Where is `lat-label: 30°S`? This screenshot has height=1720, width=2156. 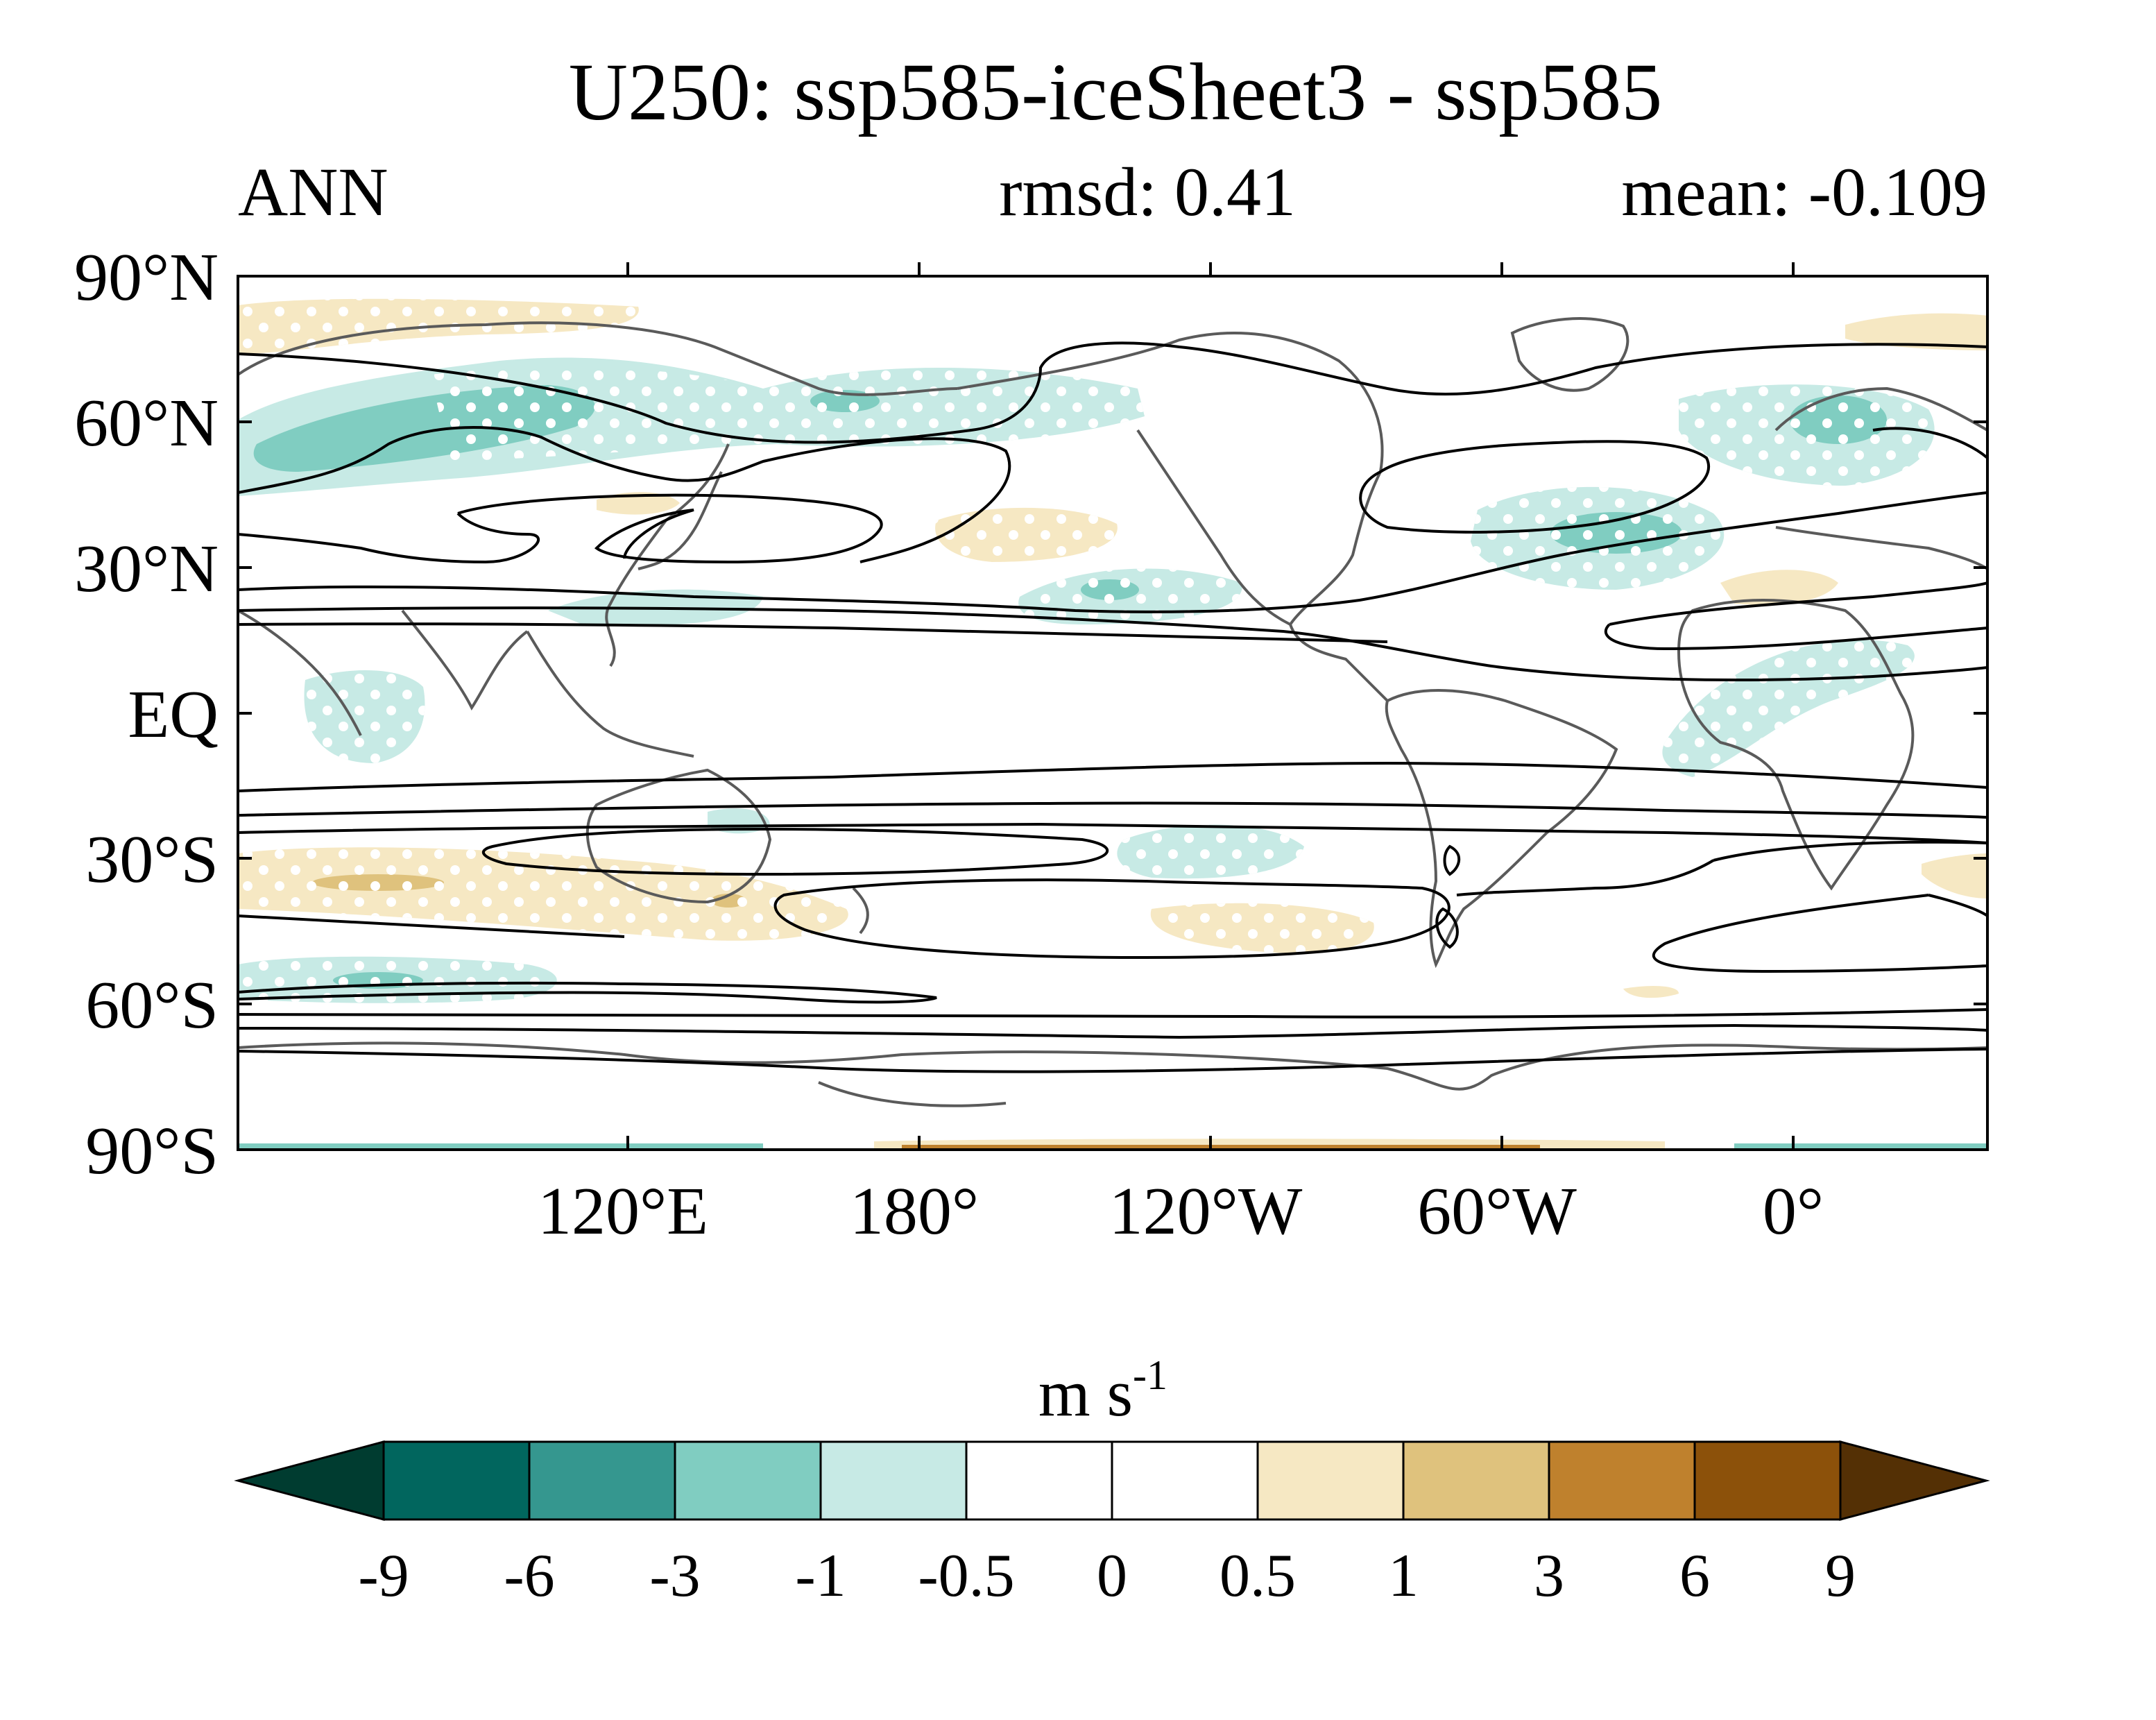 lat-label: 30°S is located at coordinates (152, 859).